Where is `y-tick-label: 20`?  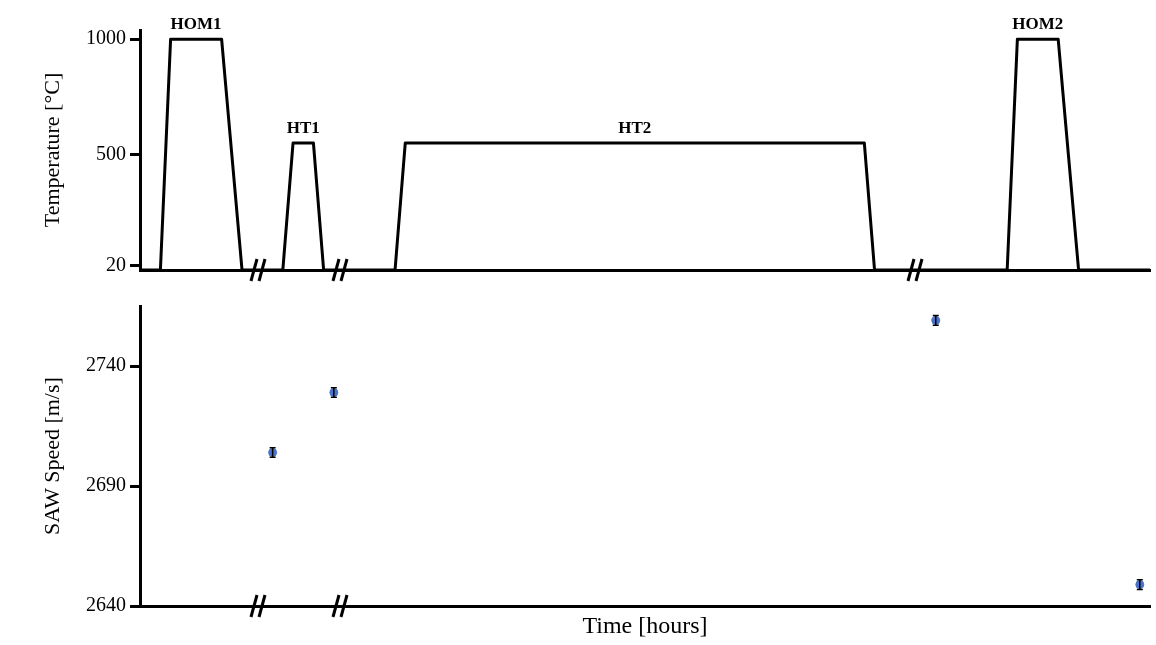 y-tick-label: 20 is located at coordinates (116, 263).